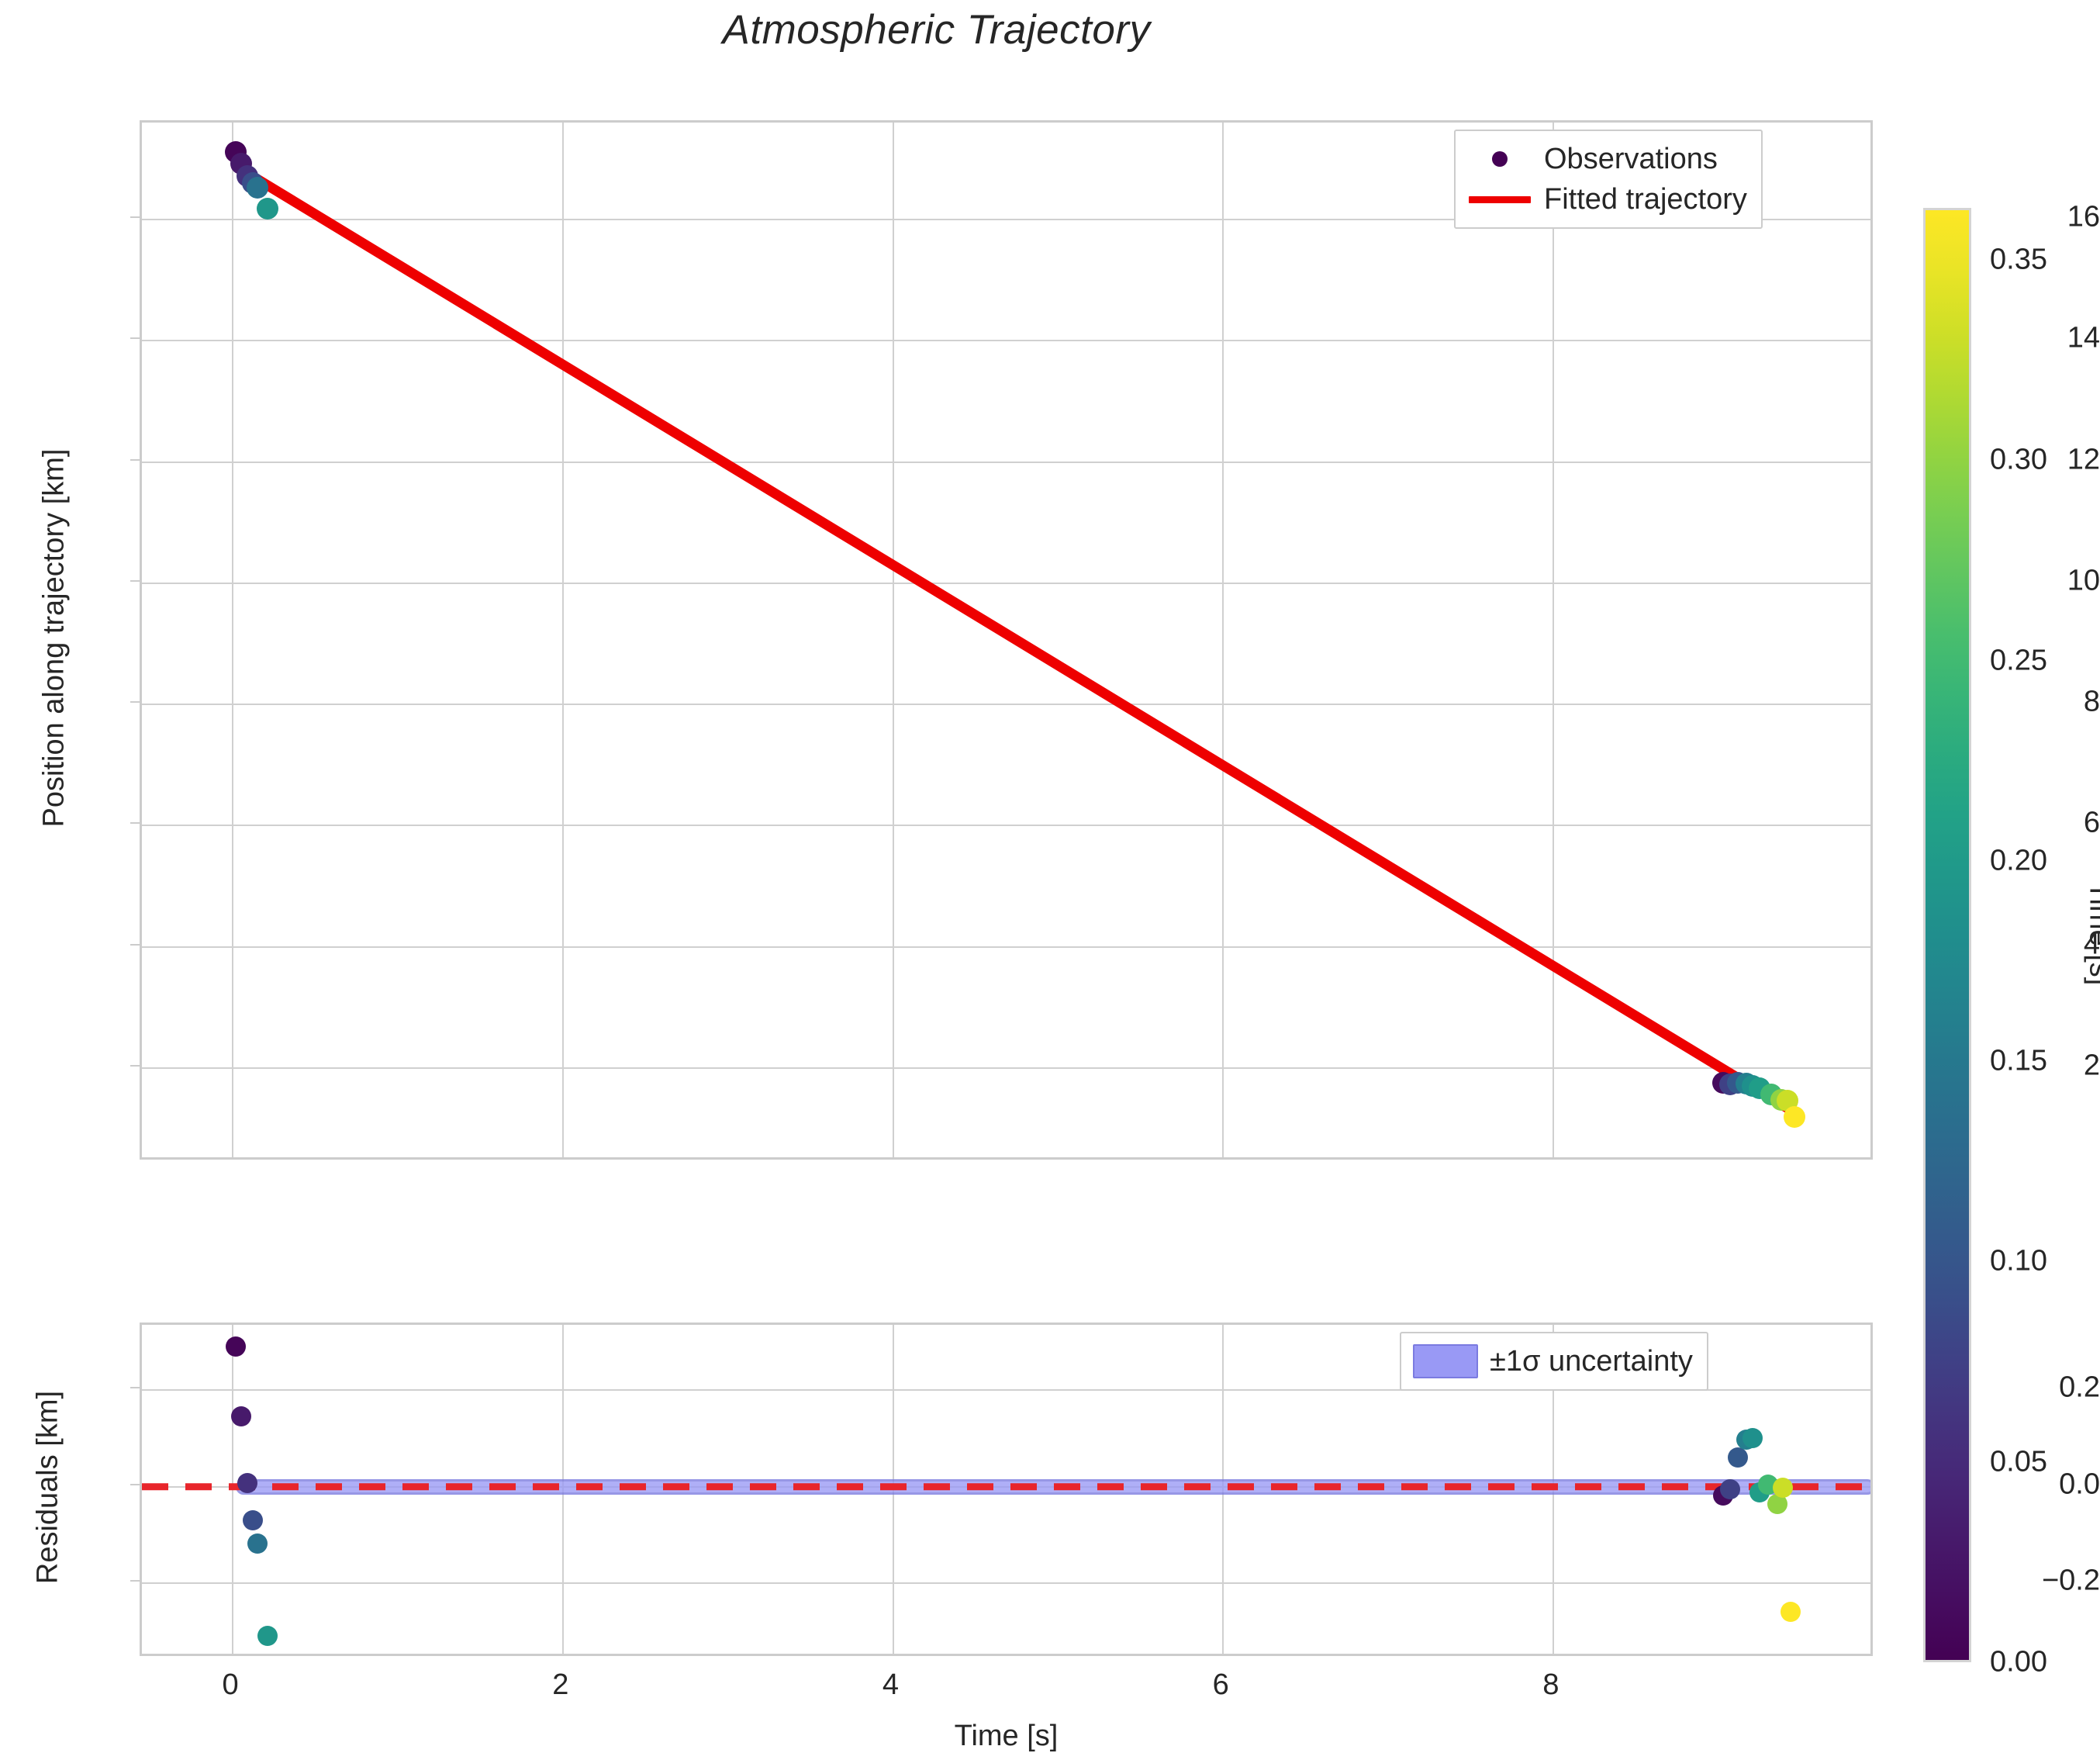  Describe the element at coordinates (1499, 159) in the screenshot. I see `observations-dot-icon` at that location.